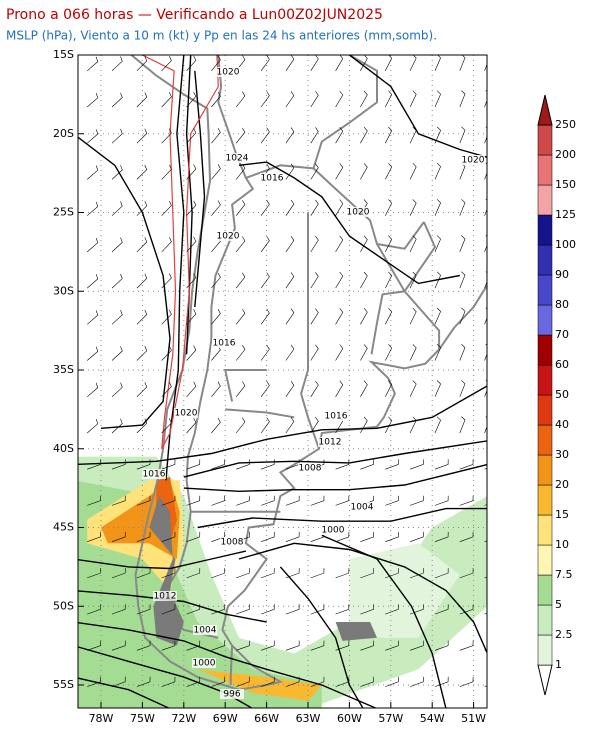 The height and width of the screenshot is (754, 600). Describe the element at coordinates (63, 527) in the screenshot. I see `lat-label: 45S` at that location.